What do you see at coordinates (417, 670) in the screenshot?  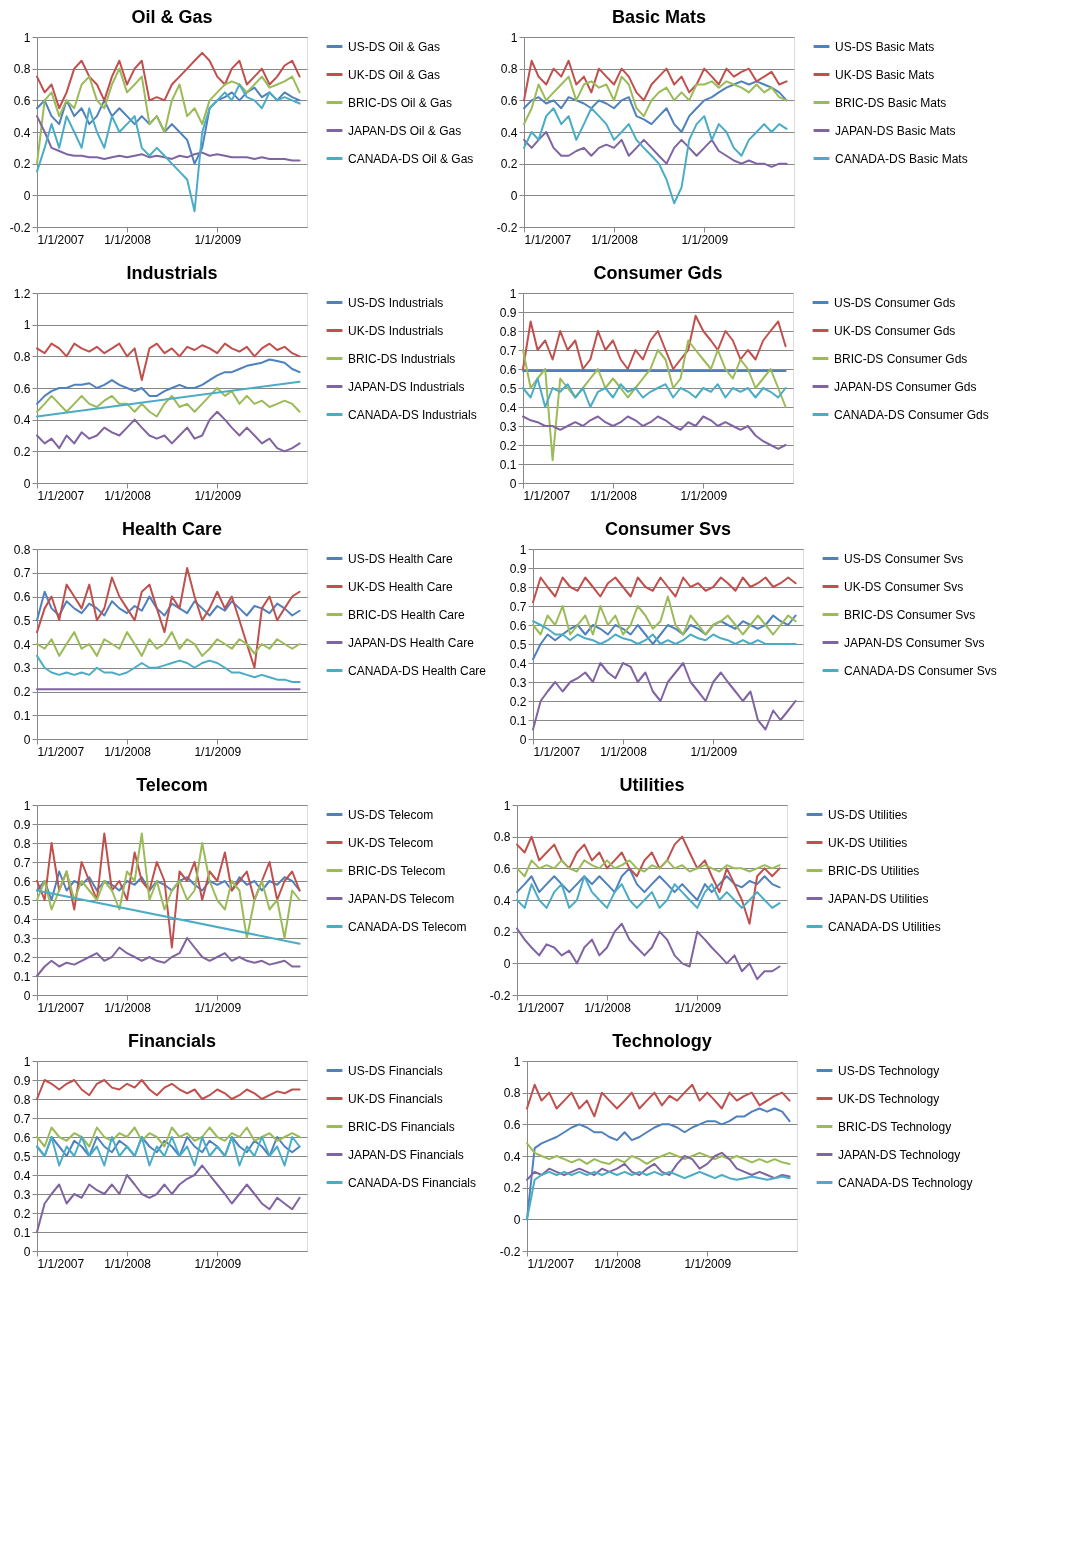 I see `legend-label: CANADA-DS Health Care` at bounding box center [417, 670].